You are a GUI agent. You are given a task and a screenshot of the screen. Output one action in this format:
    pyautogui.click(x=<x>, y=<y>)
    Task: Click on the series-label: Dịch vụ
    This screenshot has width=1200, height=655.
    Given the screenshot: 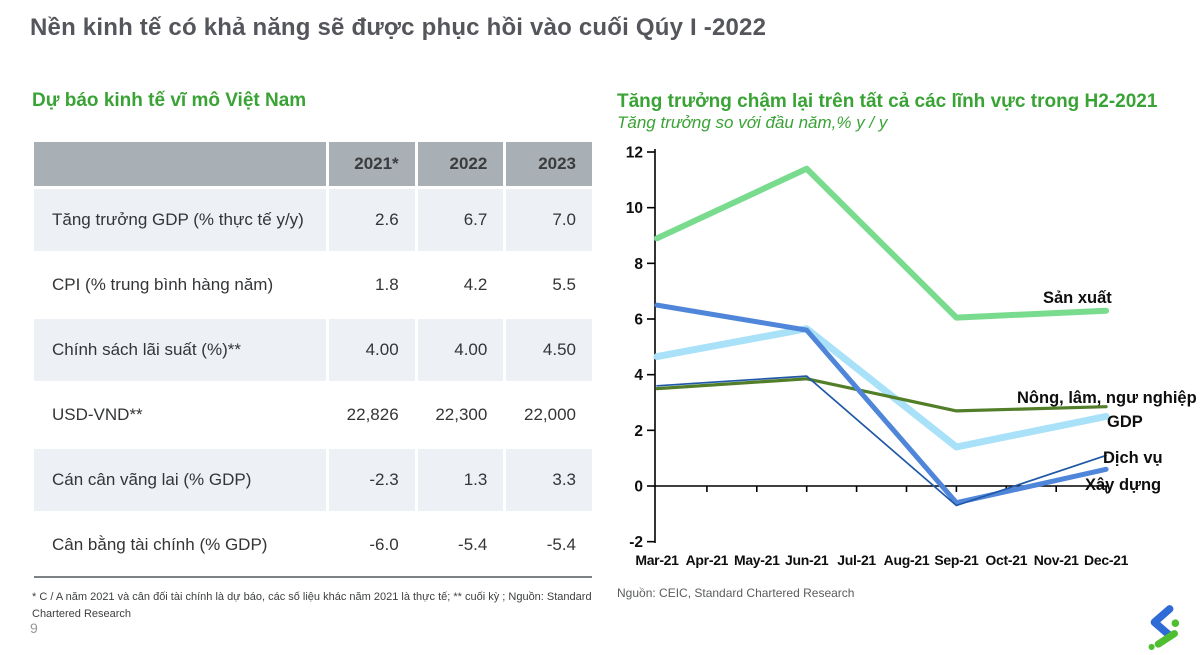 What is the action you would take?
    pyautogui.click(x=1133, y=458)
    